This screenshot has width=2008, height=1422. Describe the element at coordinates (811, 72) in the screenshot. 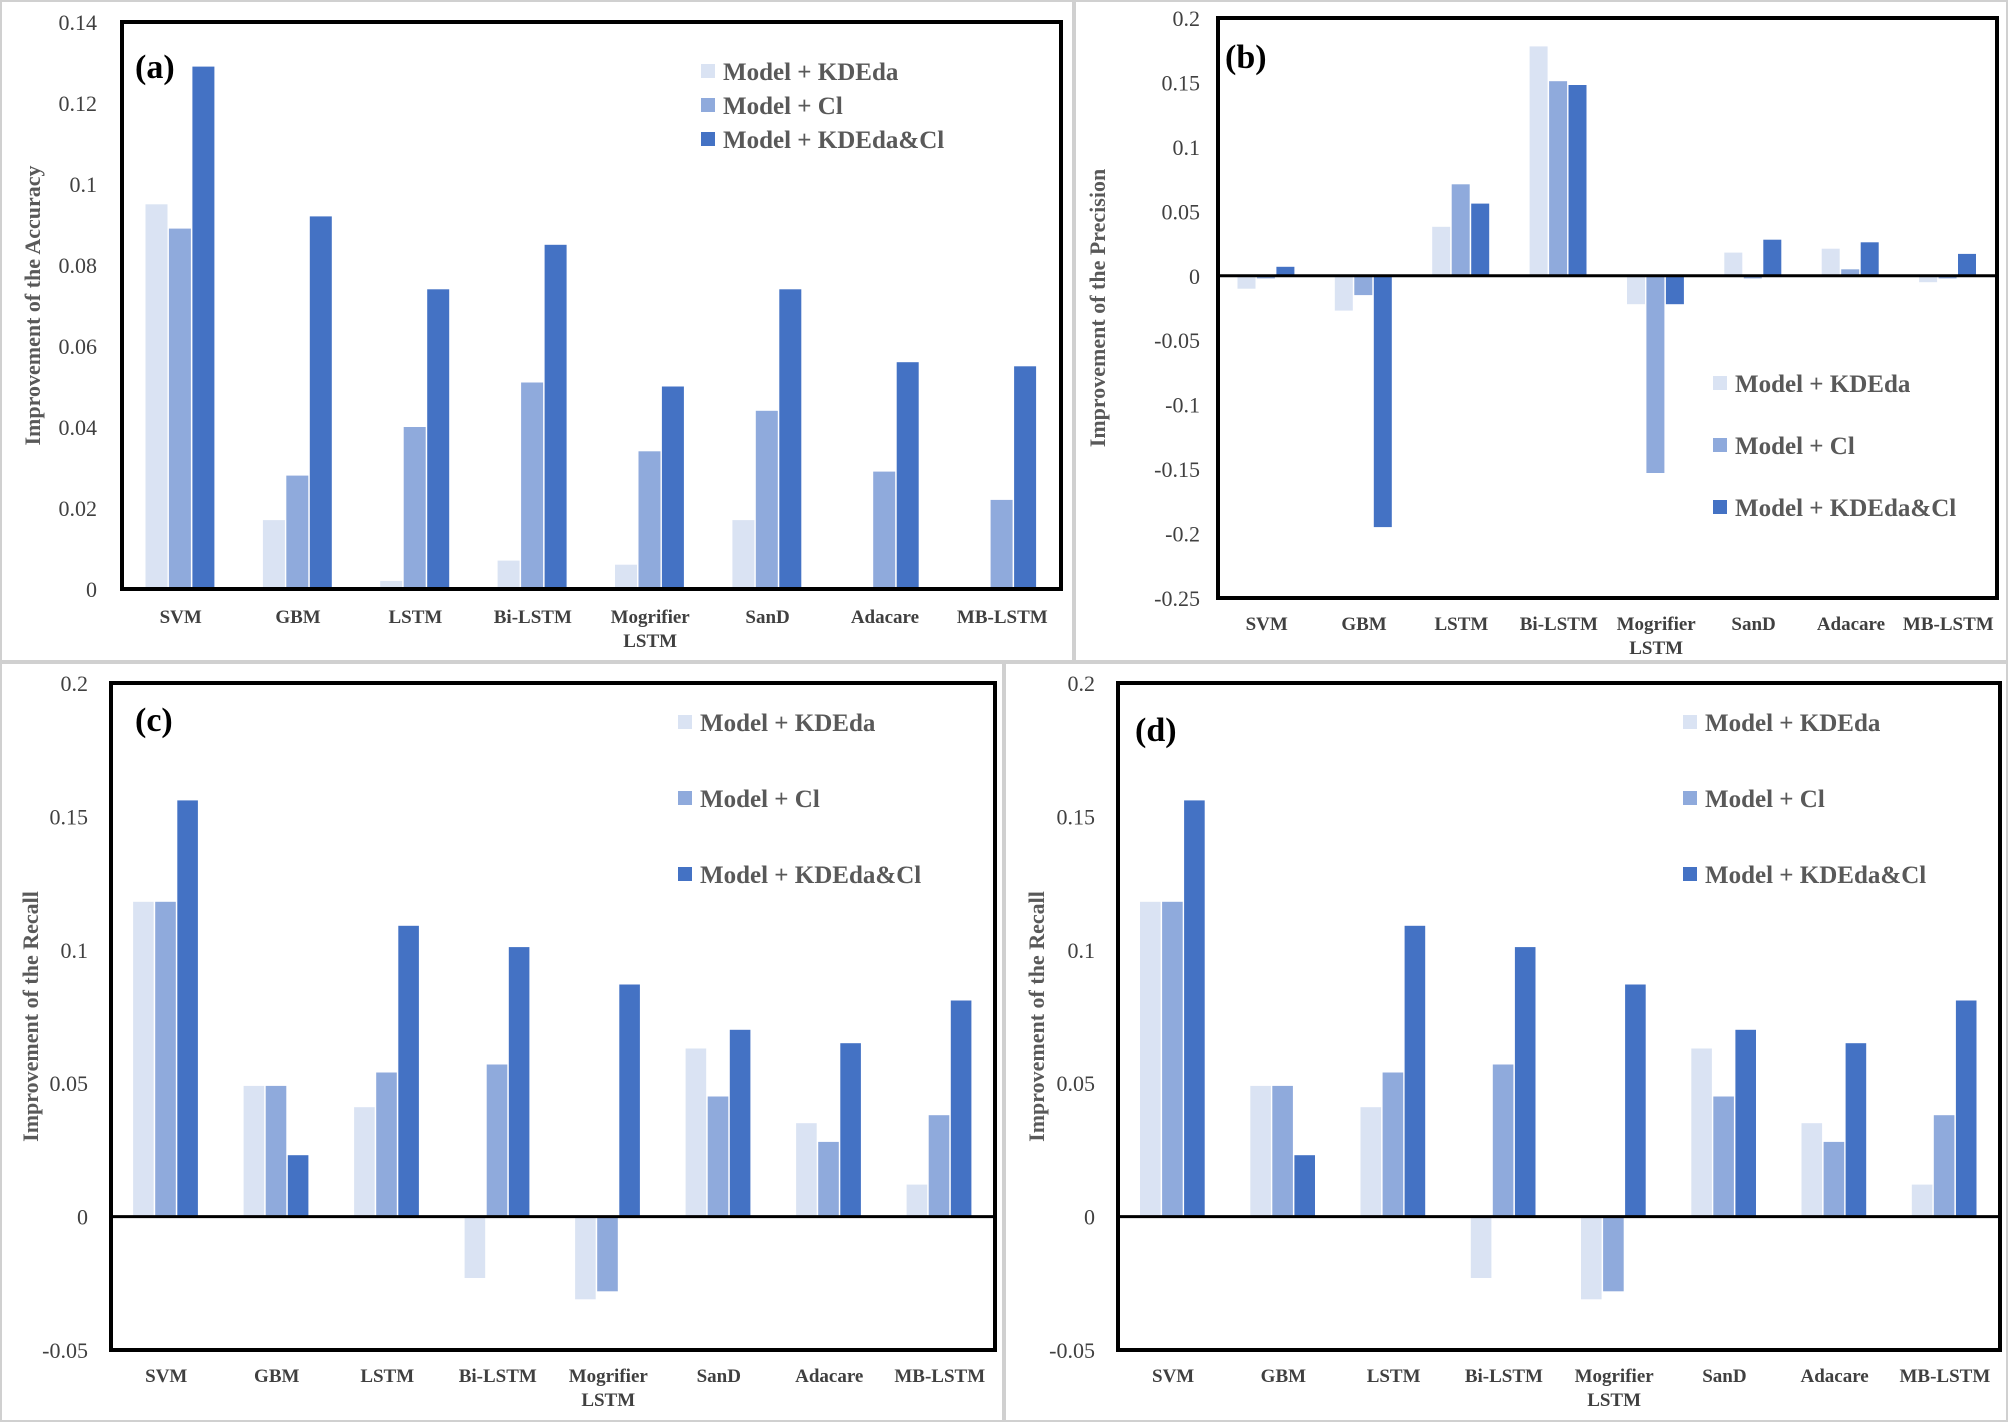

I see `panel-a-legend-entry: Model + KDEda` at that location.